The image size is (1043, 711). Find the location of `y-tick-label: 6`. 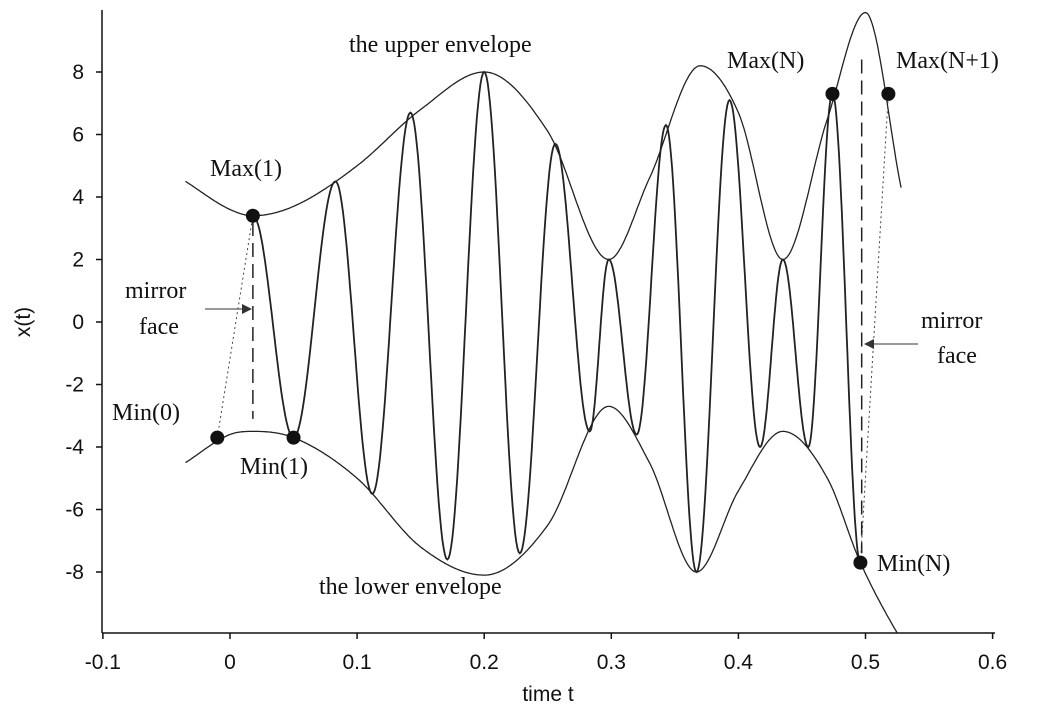

y-tick-label: 6 is located at coordinates (78, 135).